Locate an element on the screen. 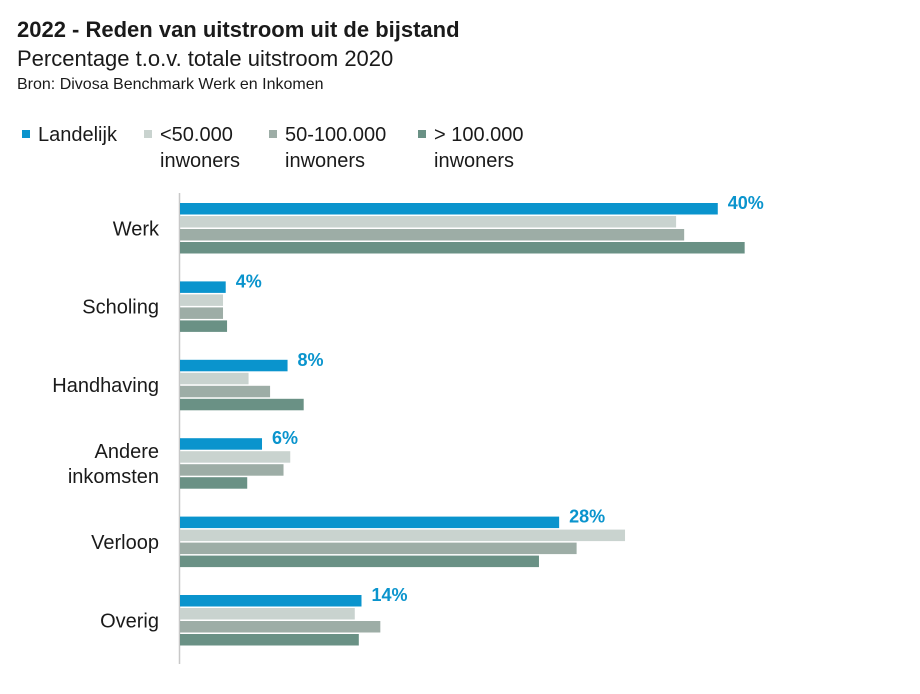 The width and height of the screenshot is (920, 694). data-label: 28% is located at coordinates (587, 517).